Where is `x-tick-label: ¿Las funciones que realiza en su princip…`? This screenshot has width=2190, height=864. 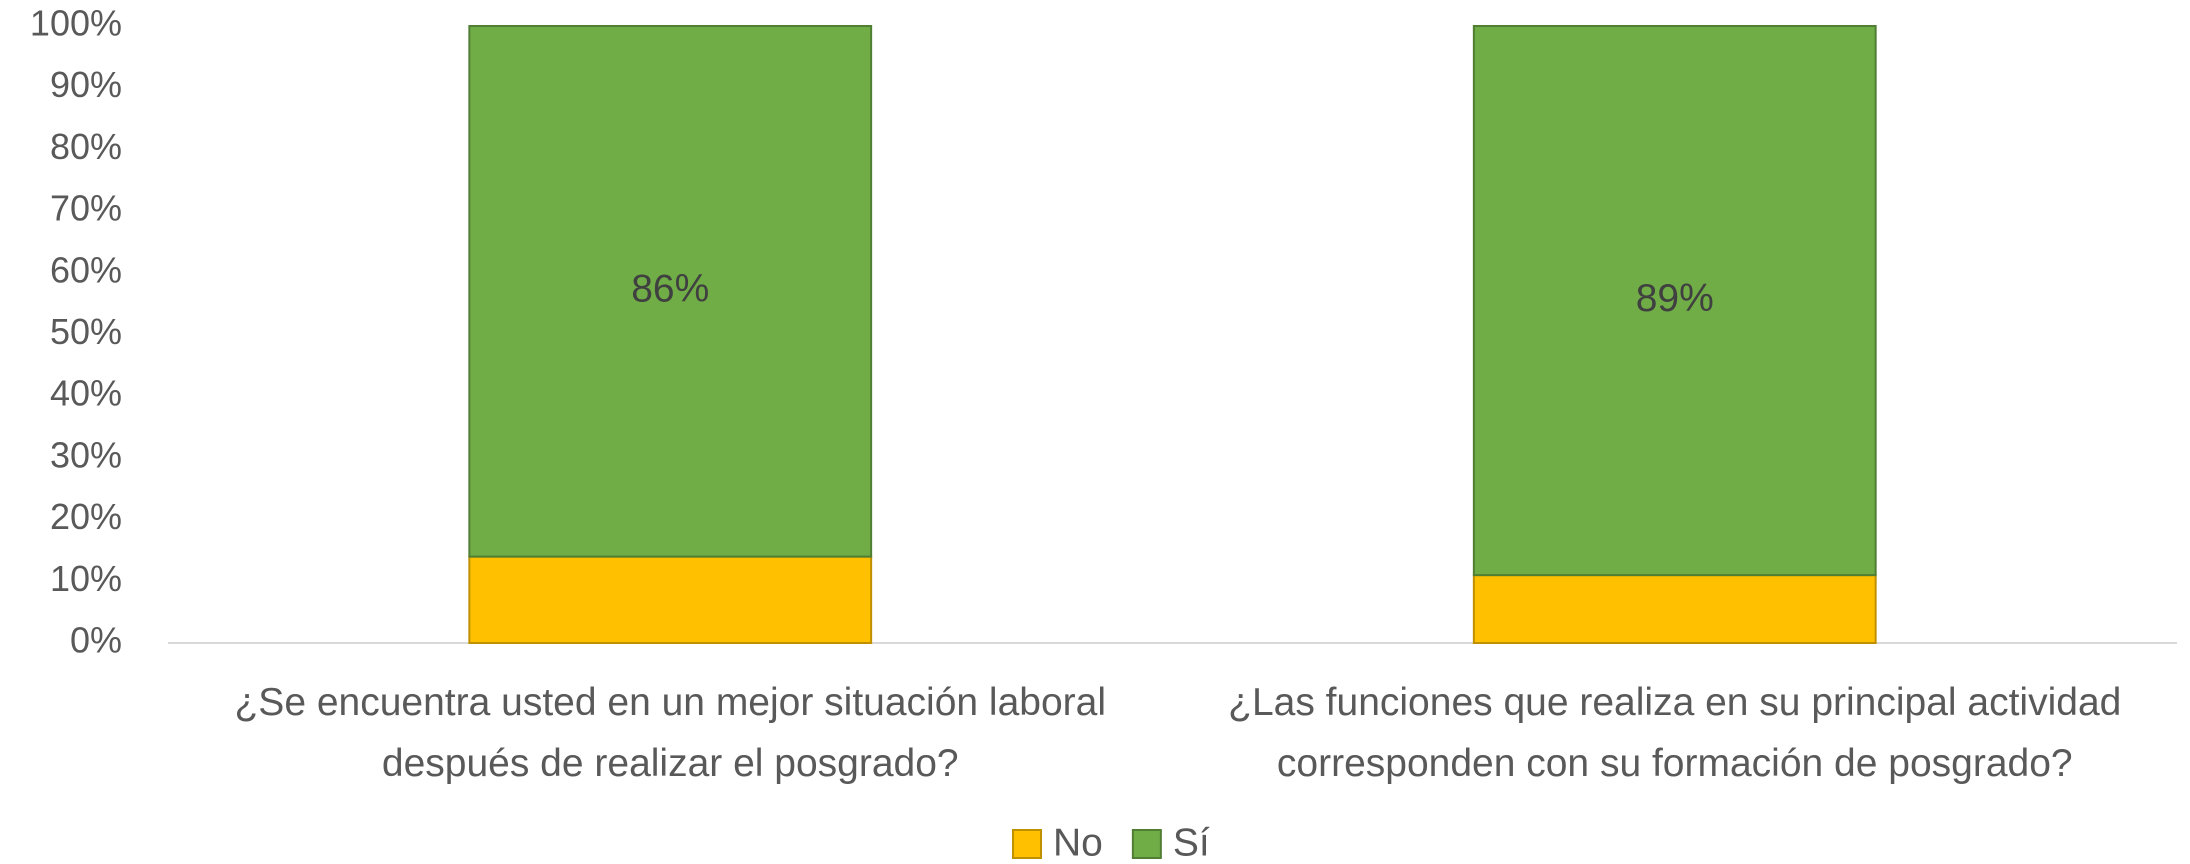 x-tick-label: ¿Las funciones que realiza en su princip… is located at coordinates (1674, 733).